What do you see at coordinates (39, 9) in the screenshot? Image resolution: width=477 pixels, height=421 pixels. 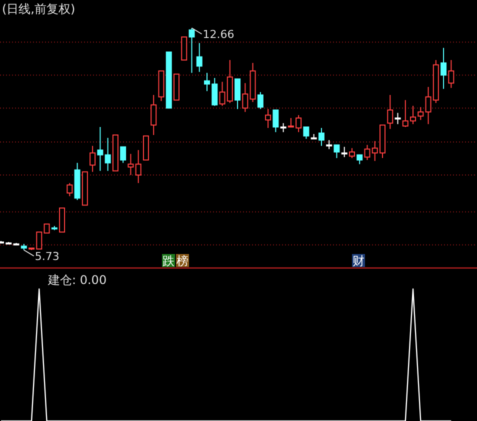 I see `chart-title: (日线,前复权)` at bounding box center [39, 9].